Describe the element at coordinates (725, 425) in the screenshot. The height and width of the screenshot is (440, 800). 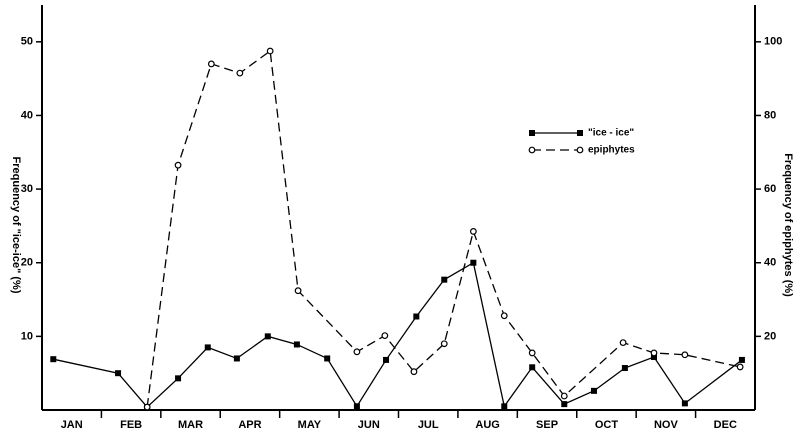
I see `x-tick-label: DEC` at that location.